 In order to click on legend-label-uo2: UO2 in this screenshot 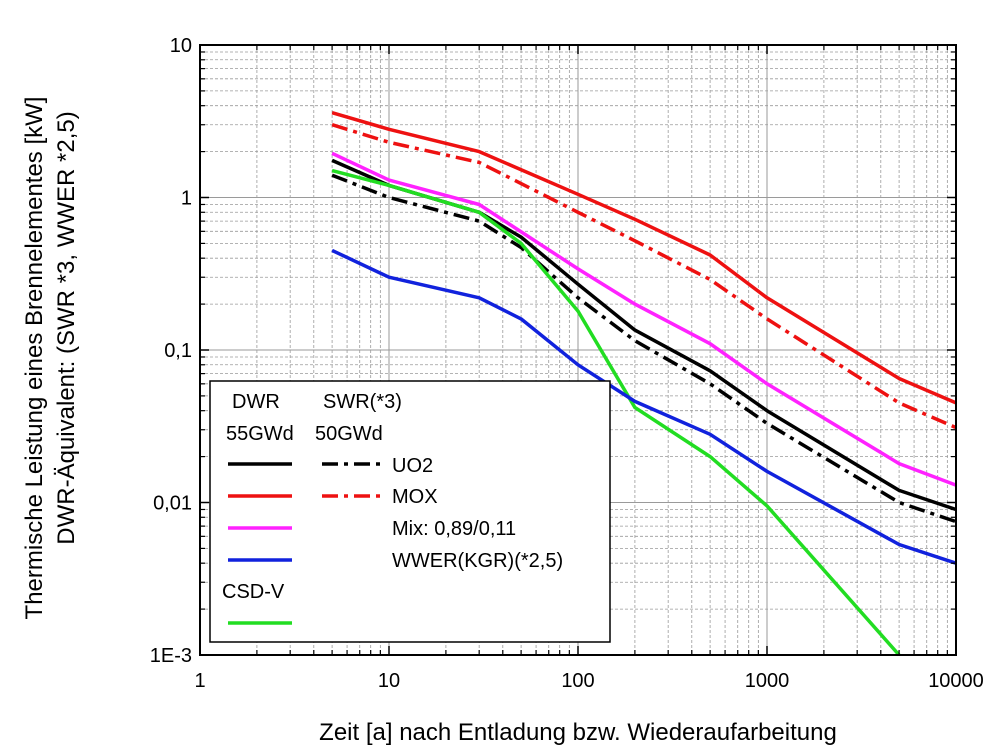, I will do `click(412, 466)`.